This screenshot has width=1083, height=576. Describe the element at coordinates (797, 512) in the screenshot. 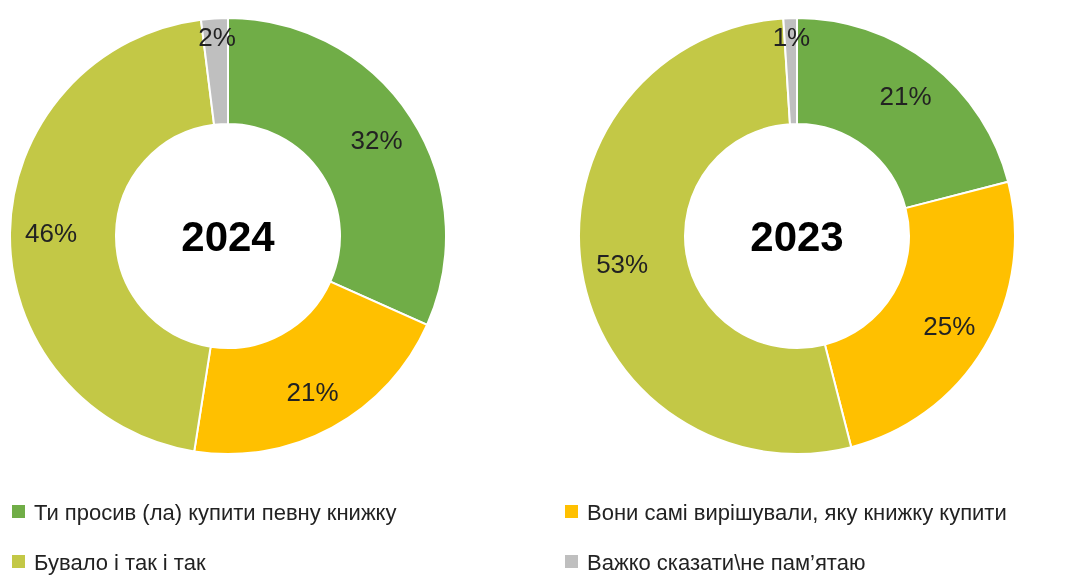

I see `legend-label: Вони самі вирішували, яку книжку купити` at that location.